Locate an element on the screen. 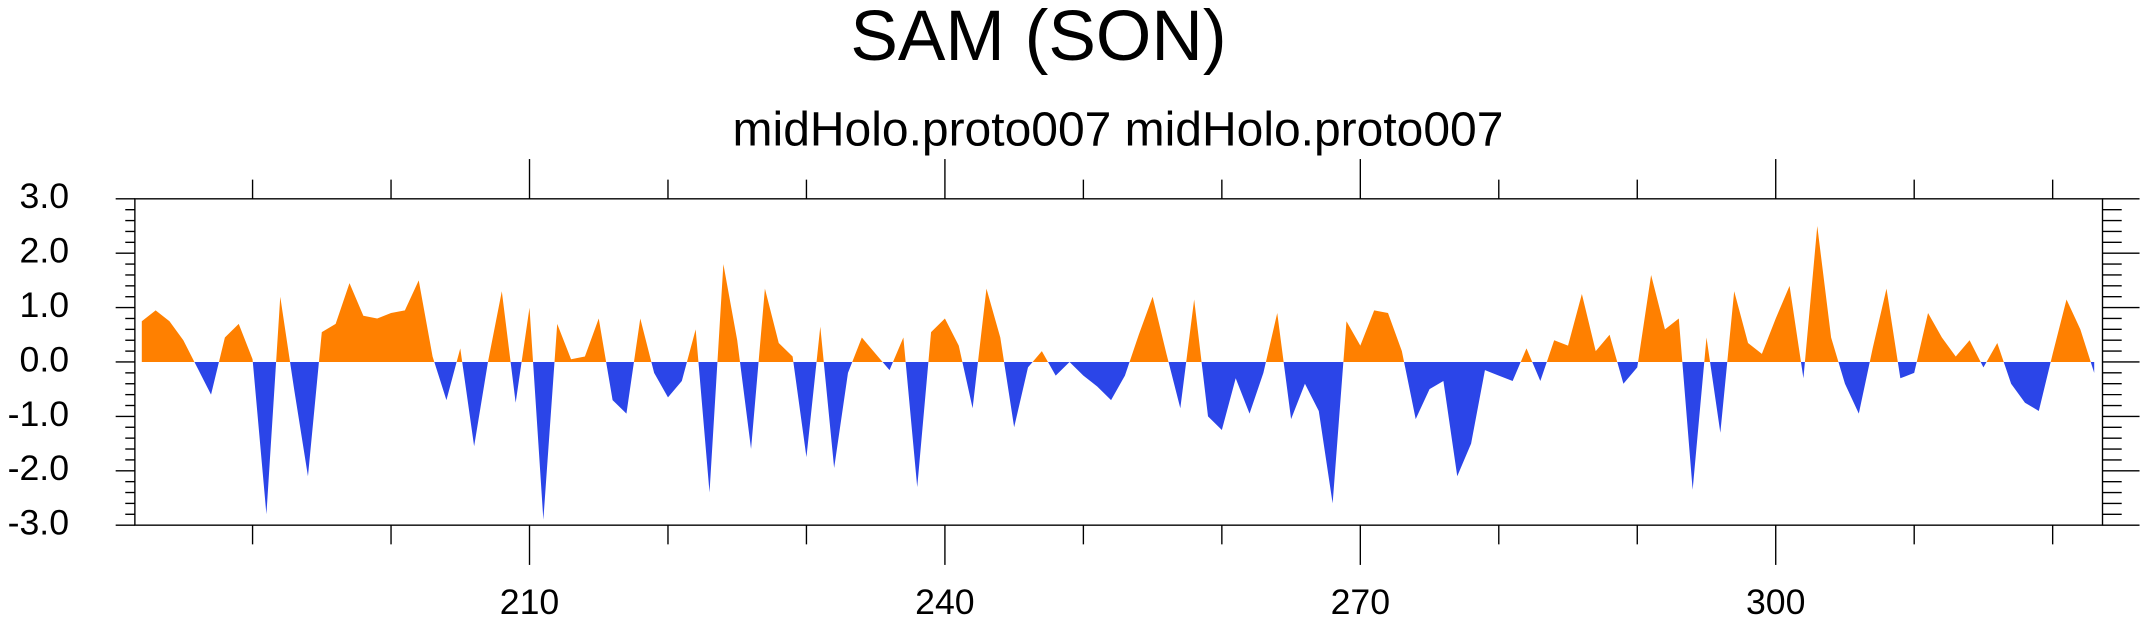 This screenshot has width=2151, height=628. y-tick-label: -1.0 is located at coordinates (38, 414).